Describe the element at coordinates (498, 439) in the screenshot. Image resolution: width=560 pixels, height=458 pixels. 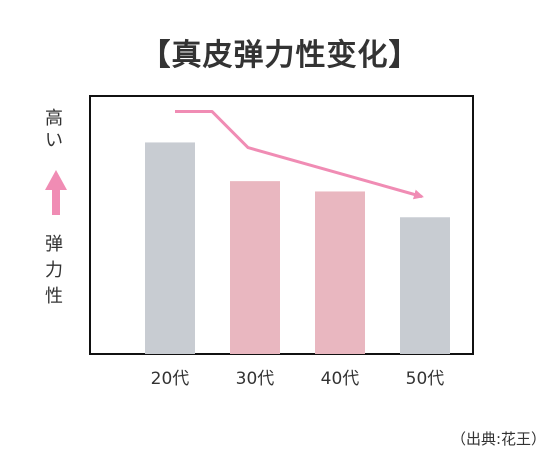
I see `source-note: （出典:花王）` at that location.